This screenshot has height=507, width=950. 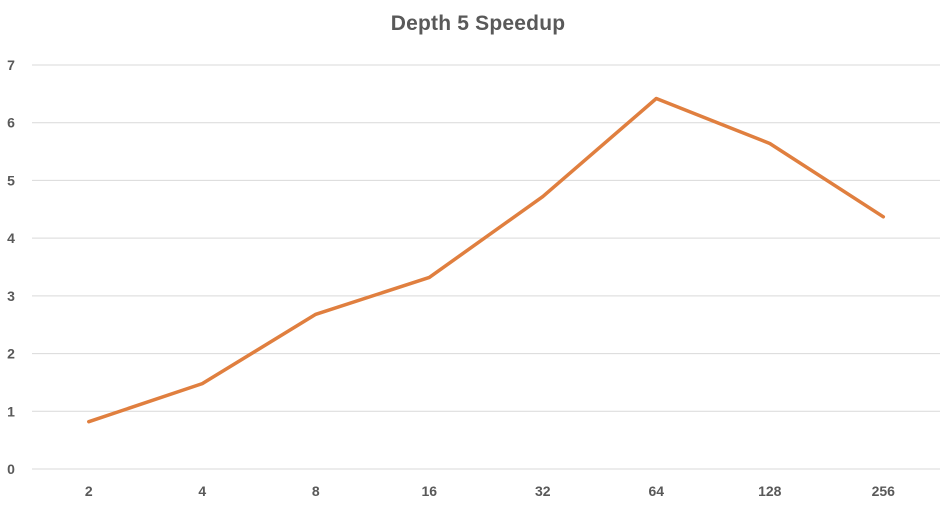 What do you see at coordinates (490, 491) in the screenshot?
I see `x-axis-ticks: 2 4 8 16 32 64 128 256` at bounding box center [490, 491].